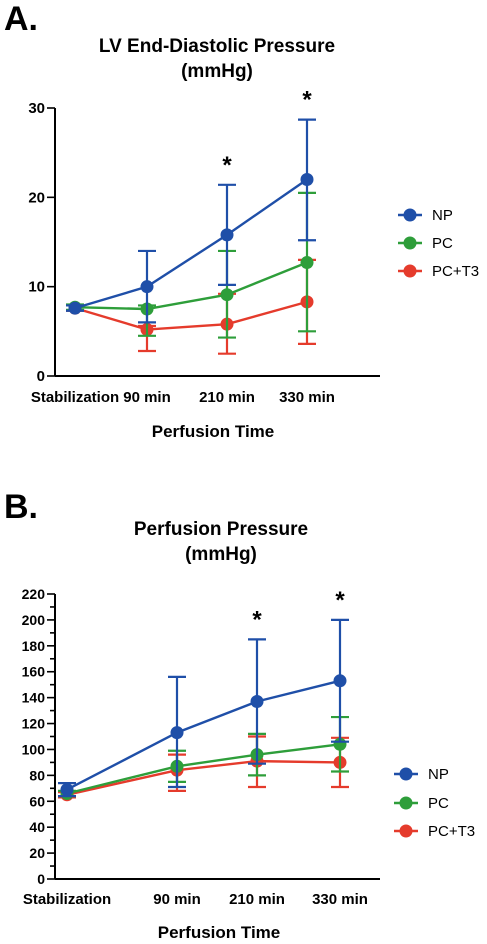 This screenshot has width=487, height=944. I want to click on panel-b-y-tick-label: 200, so click(34, 620).